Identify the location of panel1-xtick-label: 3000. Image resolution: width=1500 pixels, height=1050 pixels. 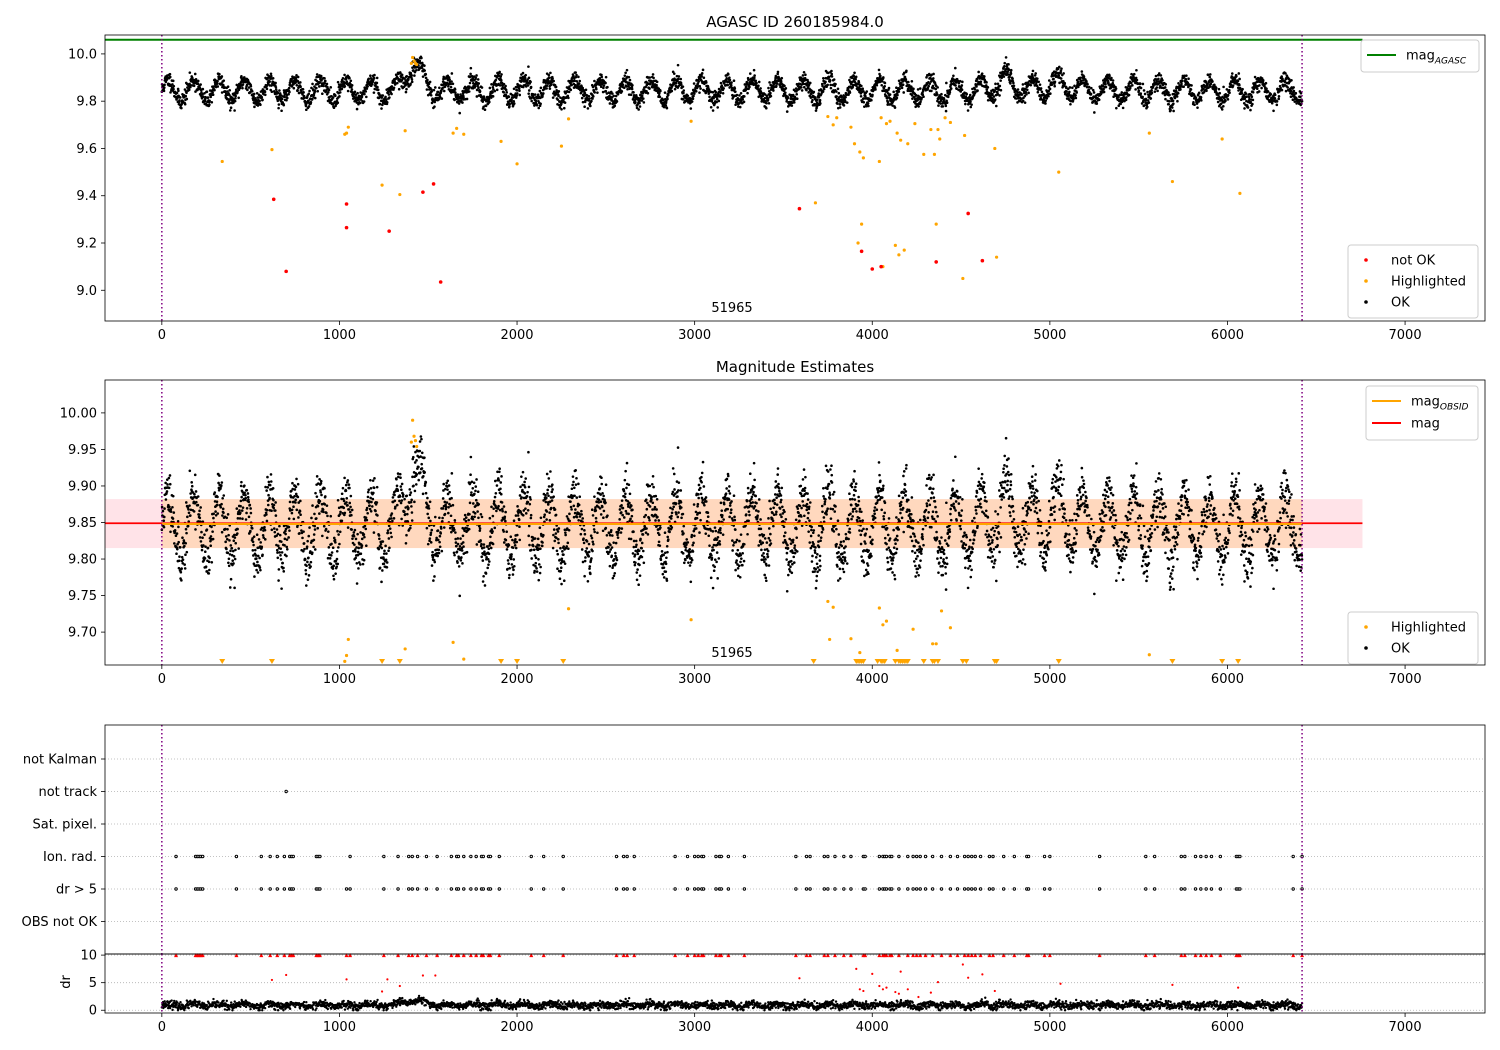
(694, 335).